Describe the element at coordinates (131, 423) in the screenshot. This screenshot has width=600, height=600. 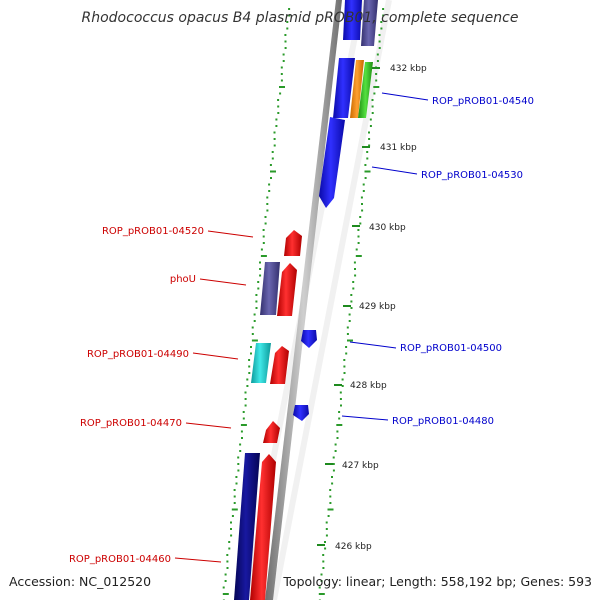
I see `gene-label: ROP_pROB01-04470` at that location.